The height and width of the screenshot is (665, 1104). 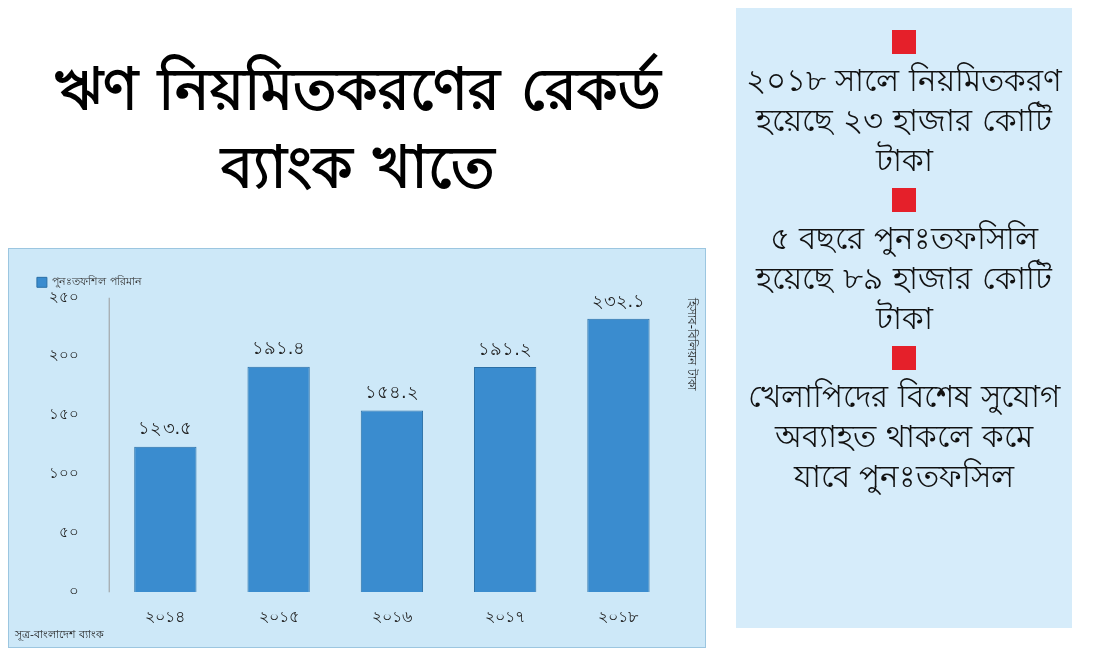 I want to click on data-label: ১৯১.৪, so click(x=278, y=348).